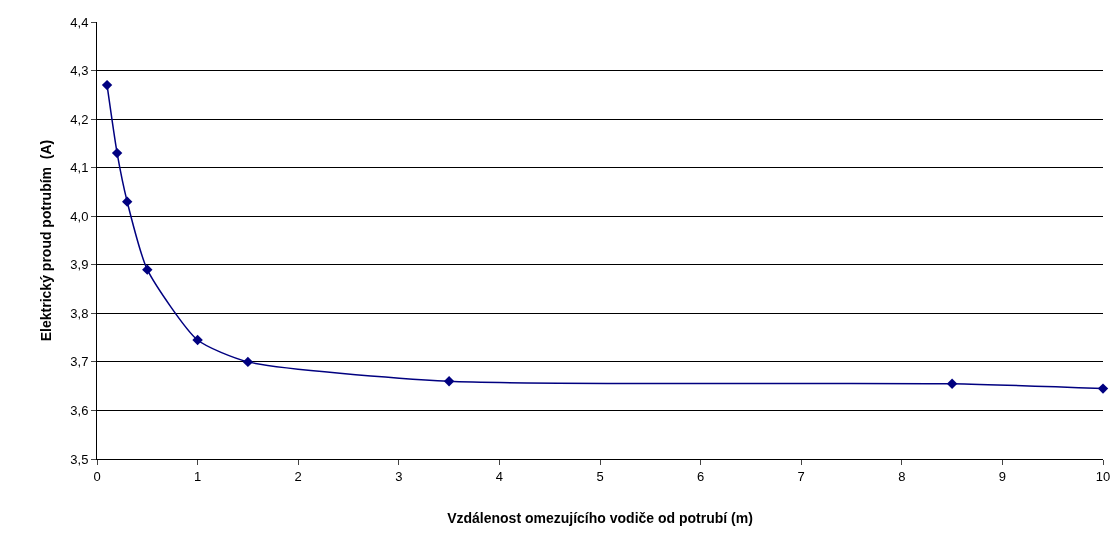 This screenshot has height=547, width=1118. I want to click on y-tick-label: 4,1, so click(79, 168).